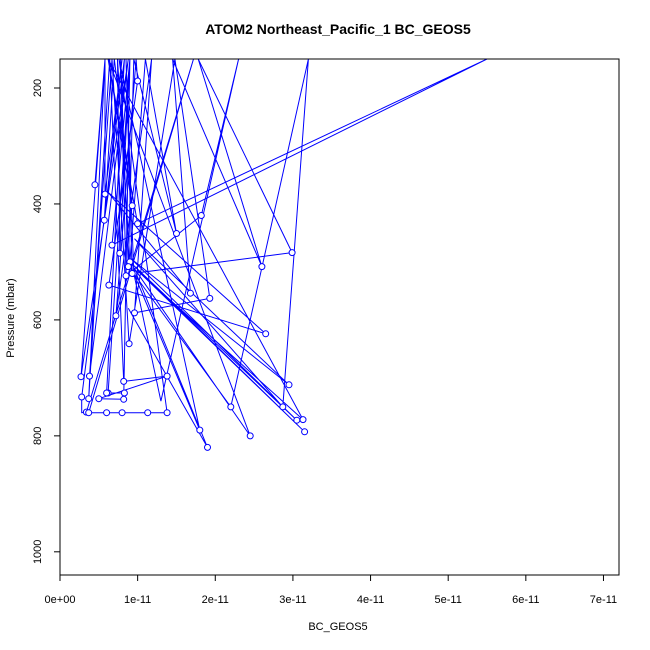  I want to click on x-tick-label: 4e-11, so click(370, 600).